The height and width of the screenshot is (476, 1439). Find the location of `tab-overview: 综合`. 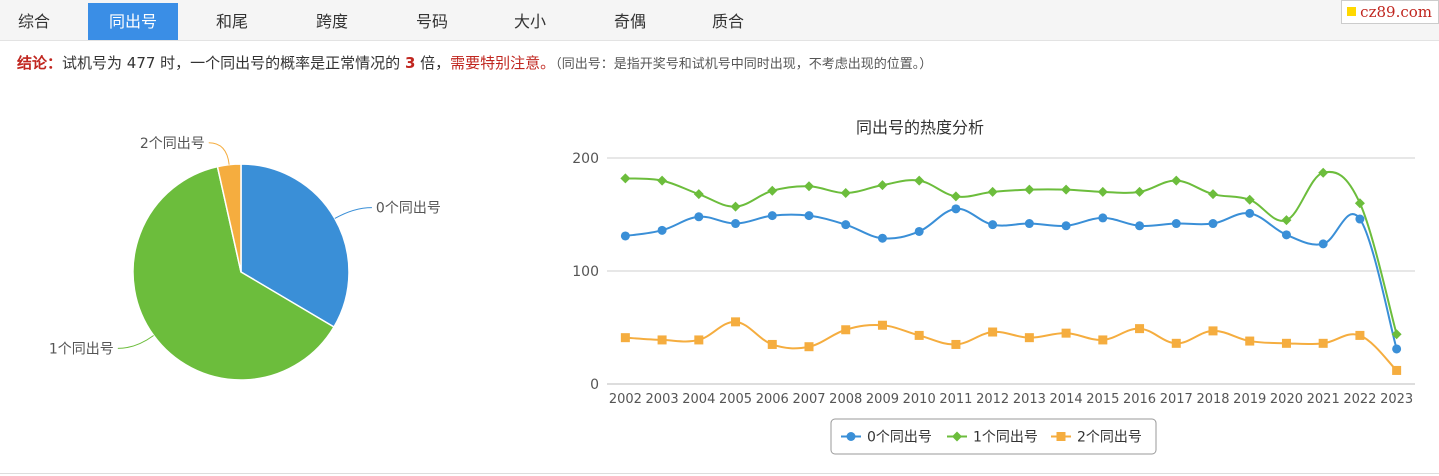

tab-overview: 综合 is located at coordinates (33, 21).